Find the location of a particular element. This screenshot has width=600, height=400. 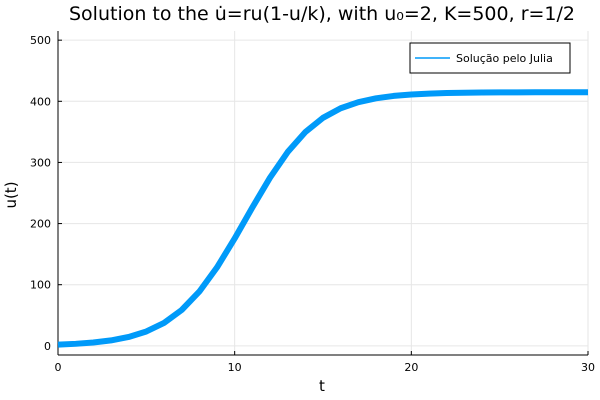

y-tick-label: 0 is located at coordinates (47, 346).